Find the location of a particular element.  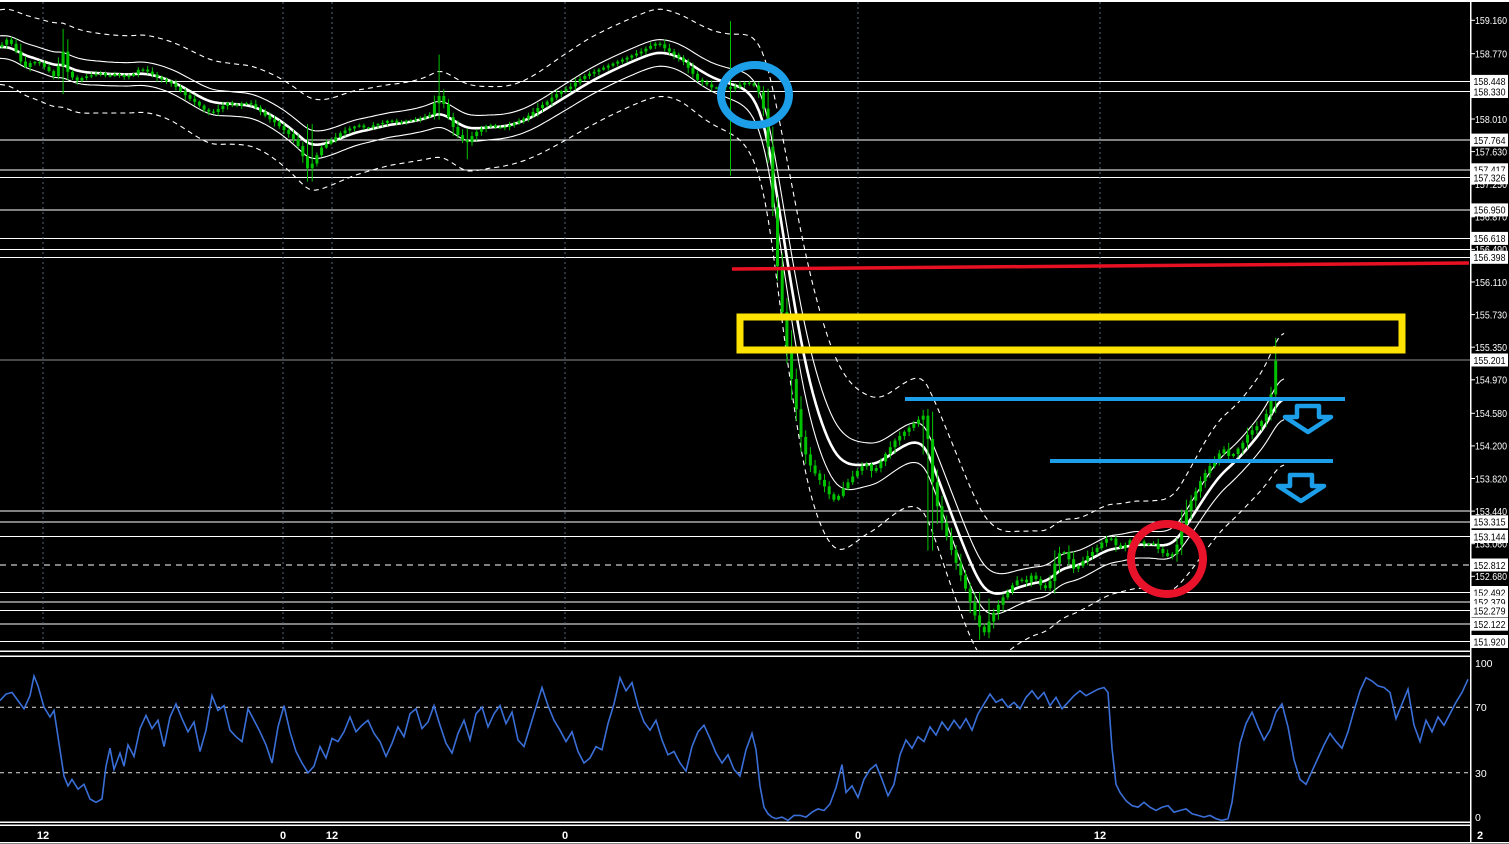

svg-text: 158.330 is located at coordinates (1490, 92).